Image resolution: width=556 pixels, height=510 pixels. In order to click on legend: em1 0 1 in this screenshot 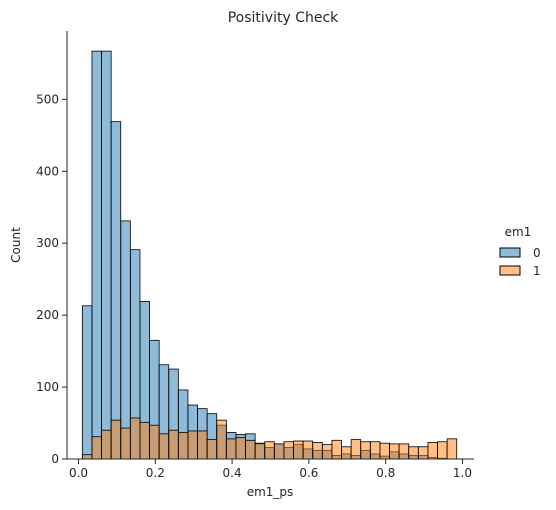, I will do `click(520, 251)`.